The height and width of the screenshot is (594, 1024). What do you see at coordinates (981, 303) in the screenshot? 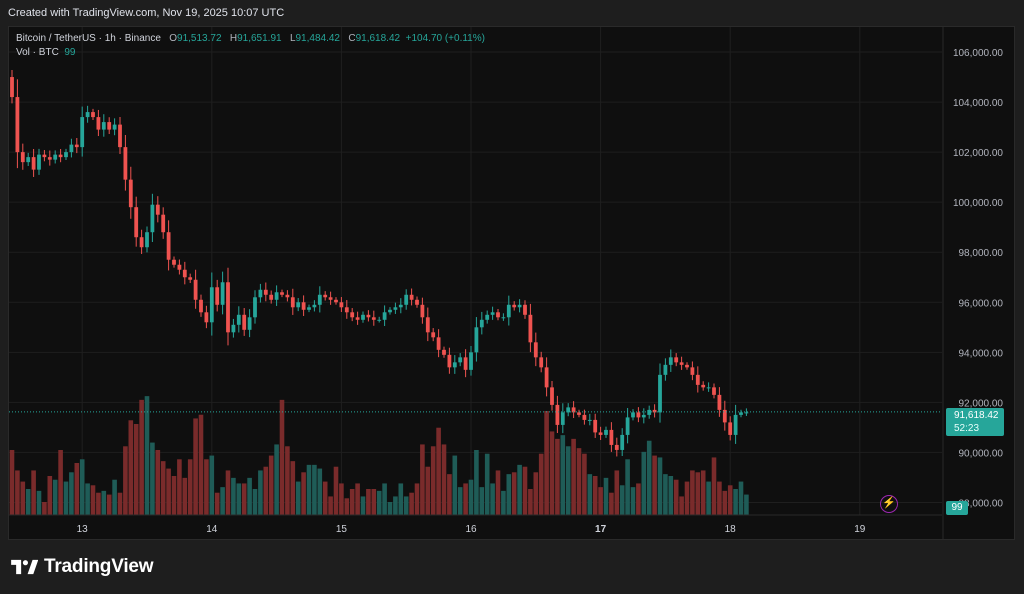
I see `y-tick-label: 96,000.00` at bounding box center [981, 303].